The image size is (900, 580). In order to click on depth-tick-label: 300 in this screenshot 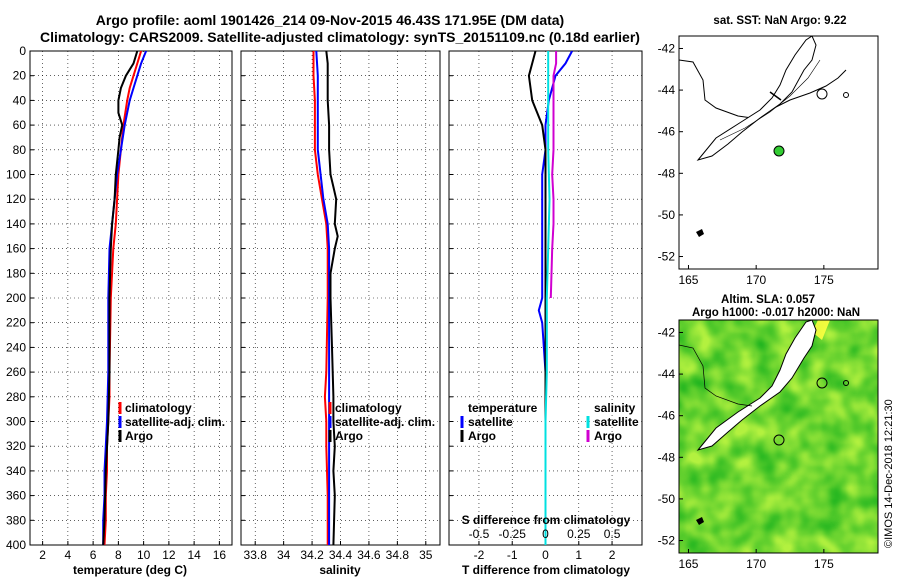, I will do `click(16, 422)`.